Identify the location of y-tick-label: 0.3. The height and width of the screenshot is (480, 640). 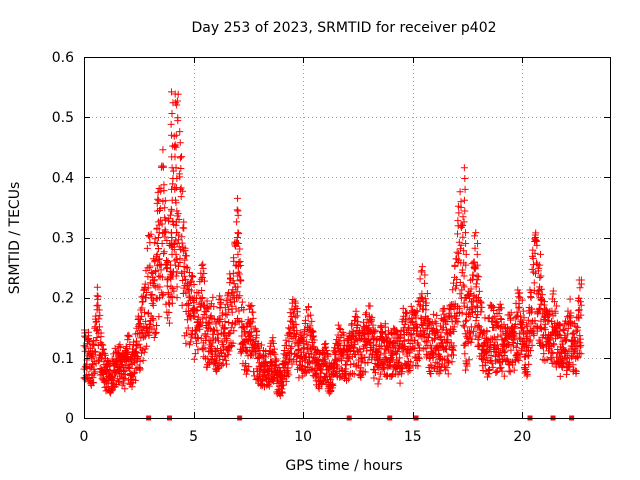
(63, 239).